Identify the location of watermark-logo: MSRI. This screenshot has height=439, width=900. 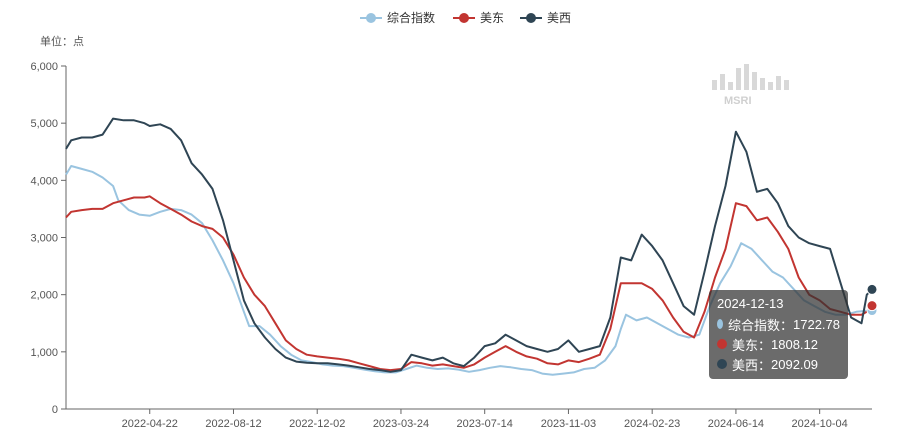
(755, 85).